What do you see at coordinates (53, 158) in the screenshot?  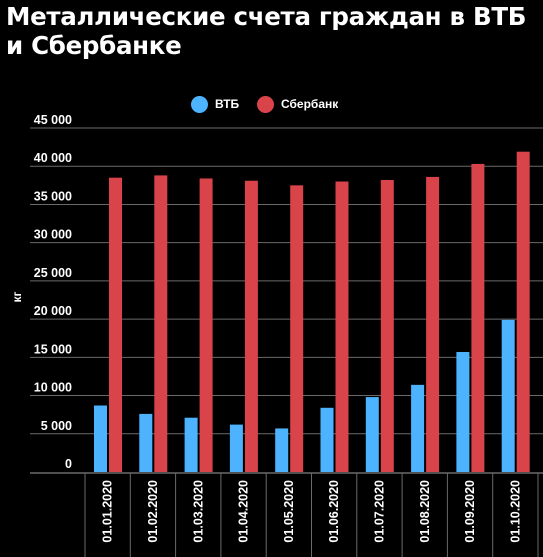 I see `y-tick-label: 40 000` at bounding box center [53, 158].